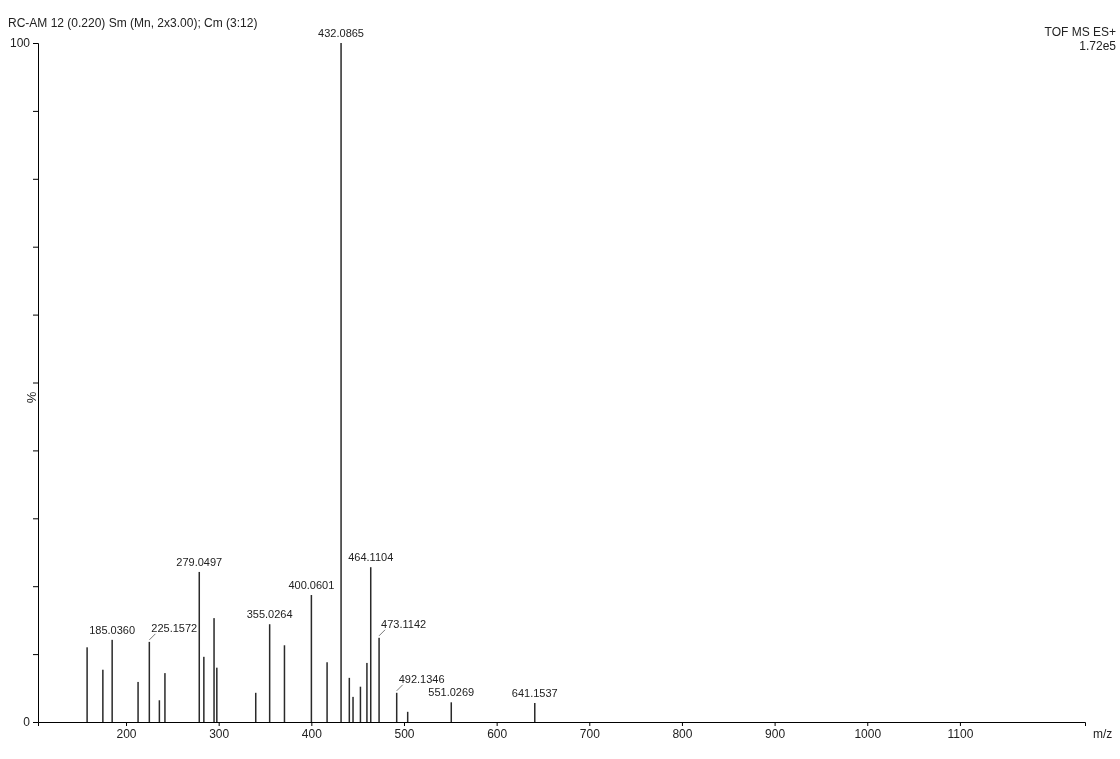 The width and height of the screenshot is (1120, 759). What do you see at coordinates (269, 614) in the screenshot?
I see `annotation: 355.0264` at bounding box center [269, 614].